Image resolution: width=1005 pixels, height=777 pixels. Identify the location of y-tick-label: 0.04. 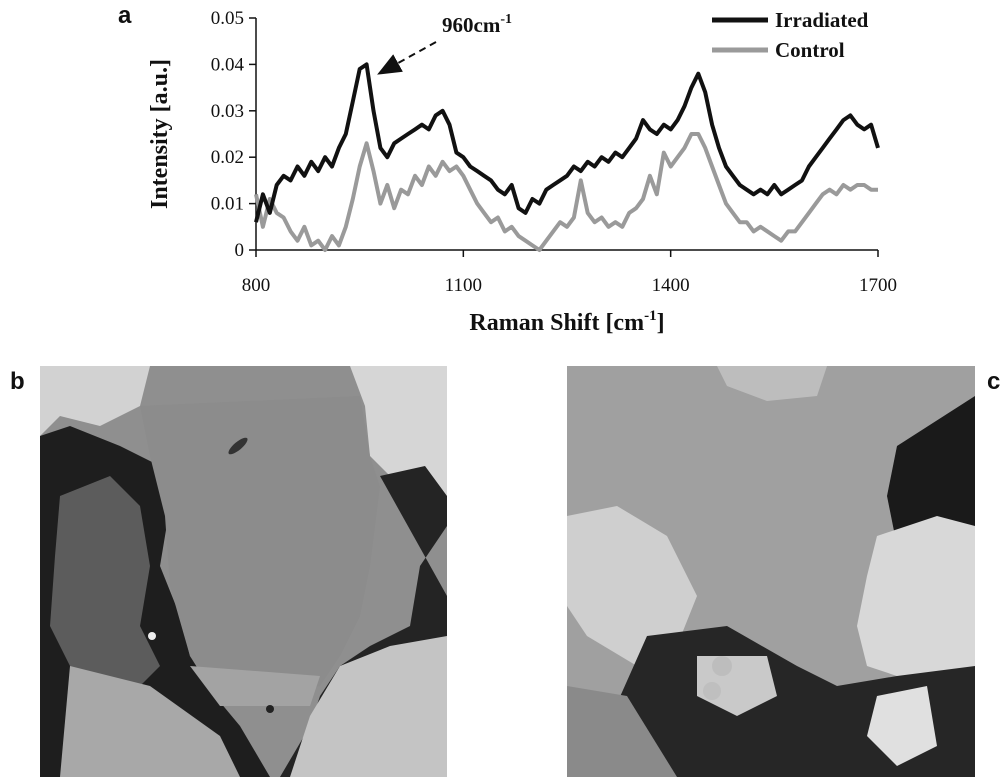
(228, 64).